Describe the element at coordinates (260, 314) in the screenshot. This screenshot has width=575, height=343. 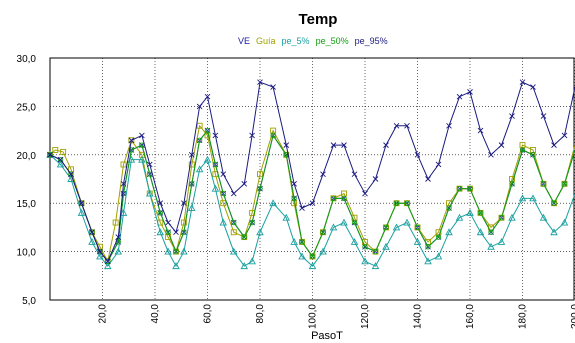
I see `x-tick-label: 80,0` at that location.